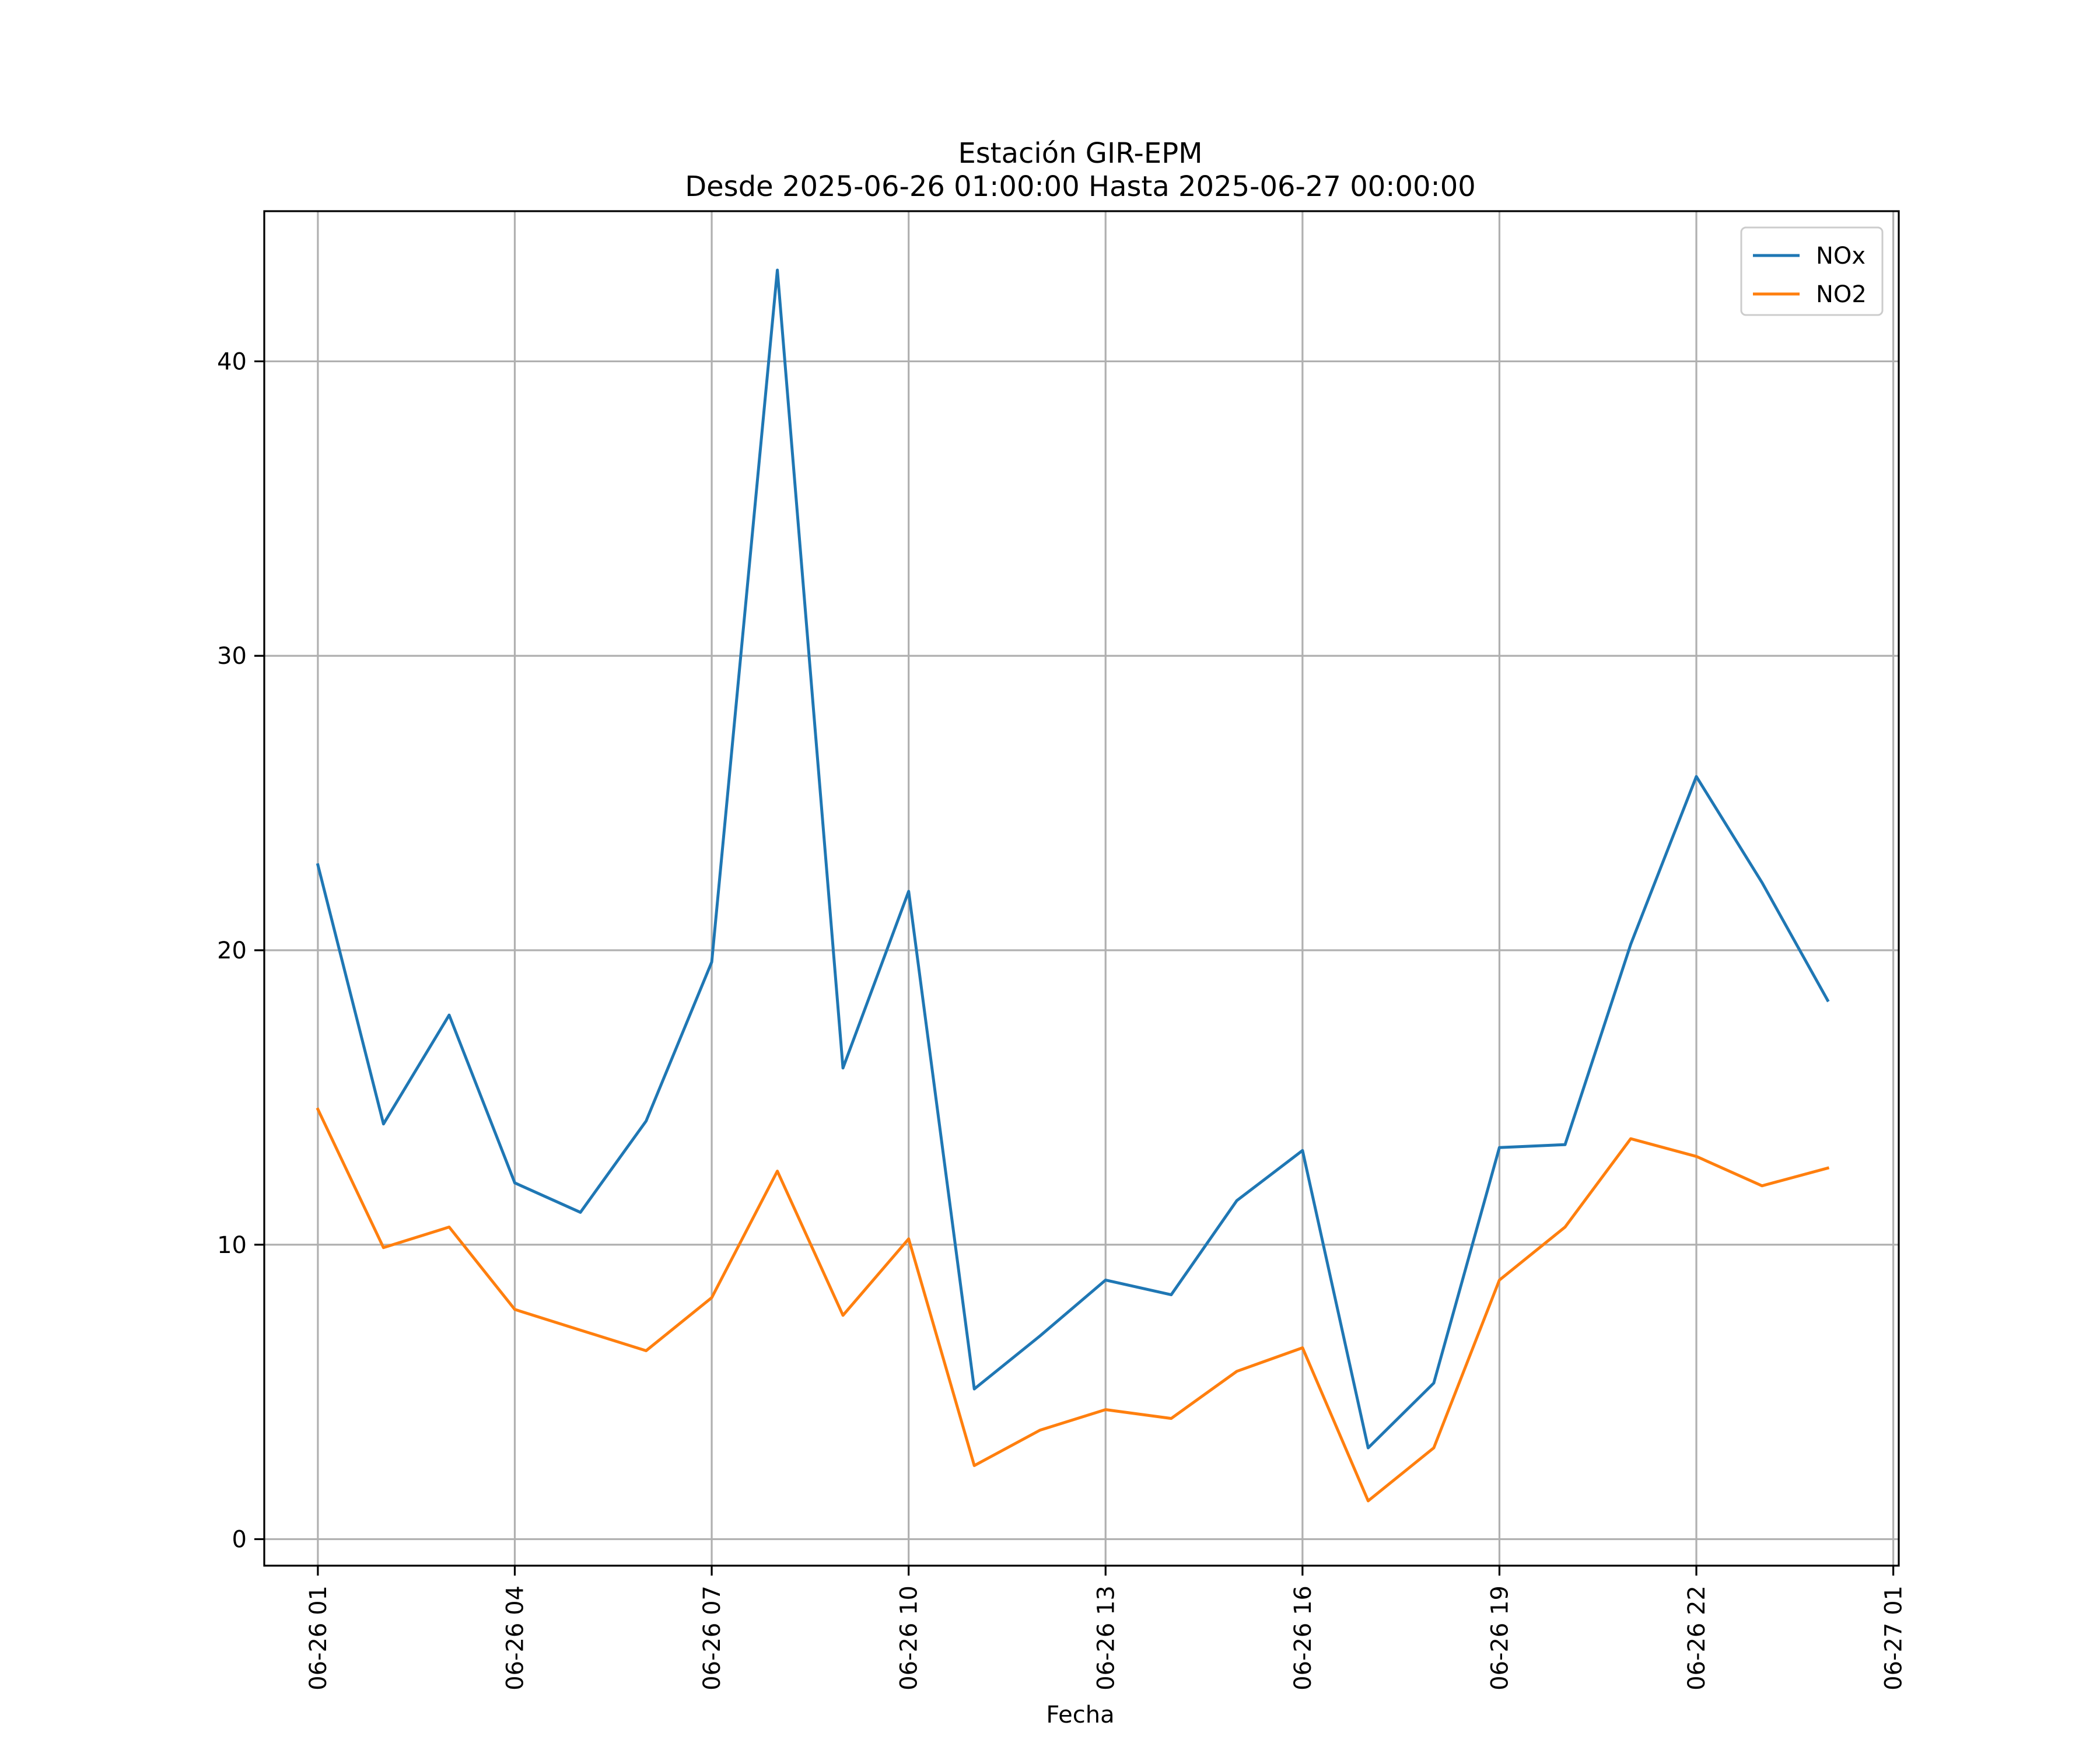  I want to click on x-tick-label: 06-26 22, so click(1697, 1638).